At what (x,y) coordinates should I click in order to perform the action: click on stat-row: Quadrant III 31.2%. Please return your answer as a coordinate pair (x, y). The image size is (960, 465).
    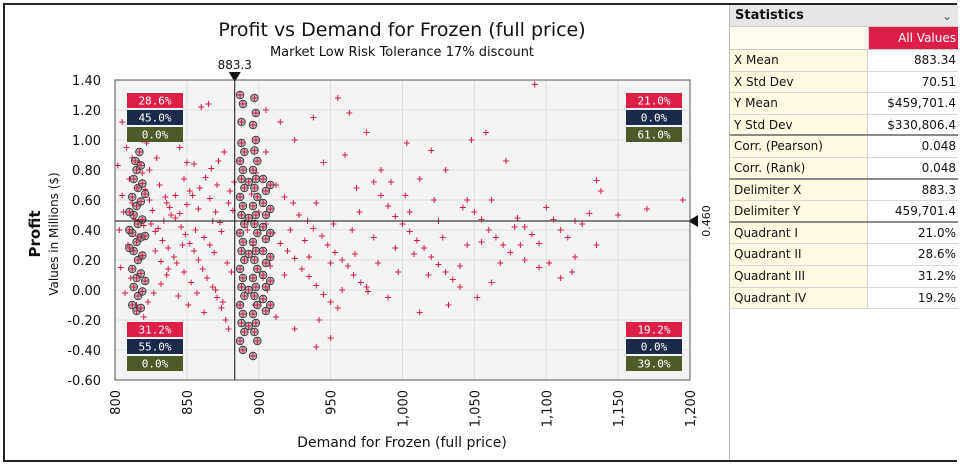
    Looking at the image, I should click on (844, 276).